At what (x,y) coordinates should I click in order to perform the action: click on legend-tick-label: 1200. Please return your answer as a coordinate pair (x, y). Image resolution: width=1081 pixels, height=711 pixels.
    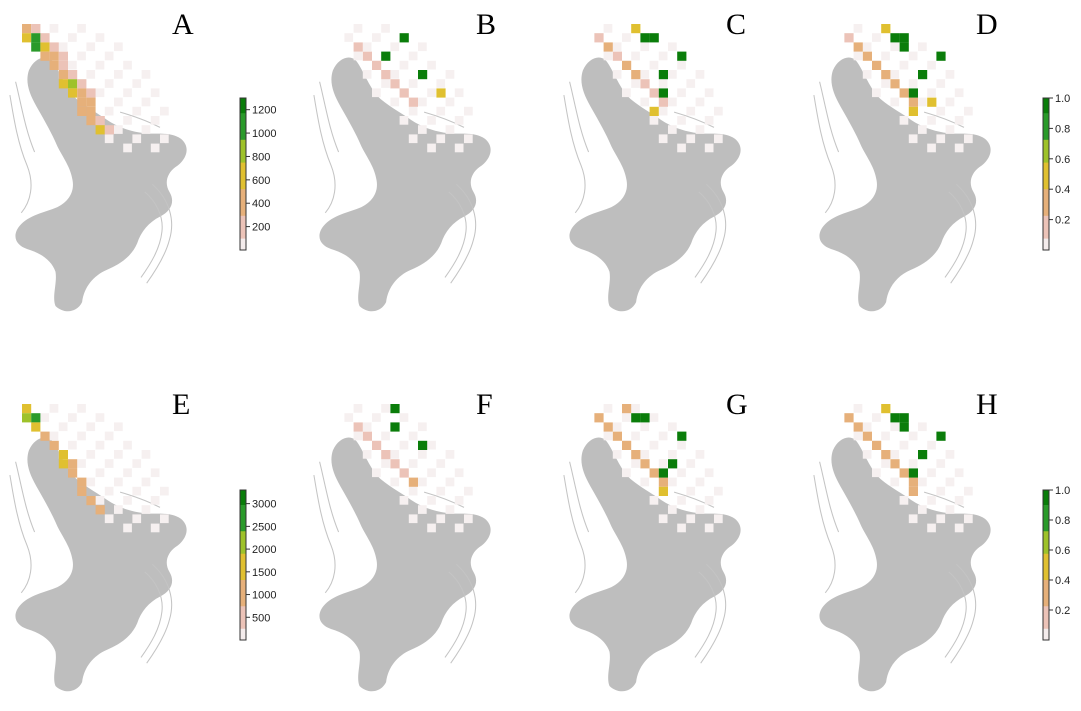
    Looking at the image, I should click on (264, 111).